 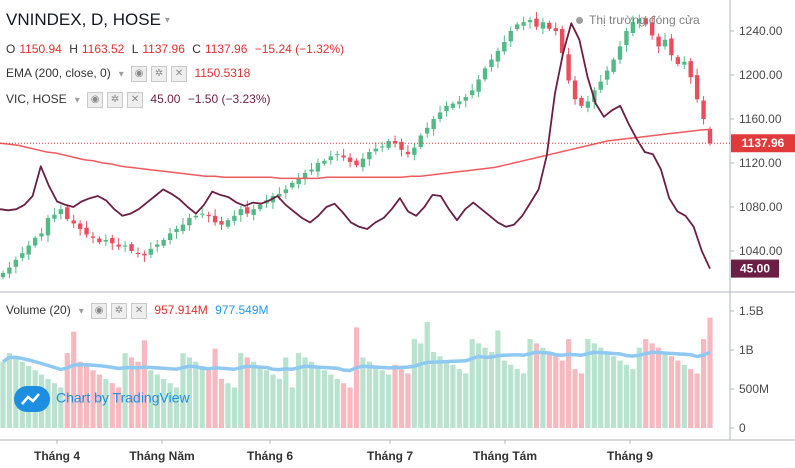 I want to click on volume-ma-value: 977.549M, so click(x=242, y=310).